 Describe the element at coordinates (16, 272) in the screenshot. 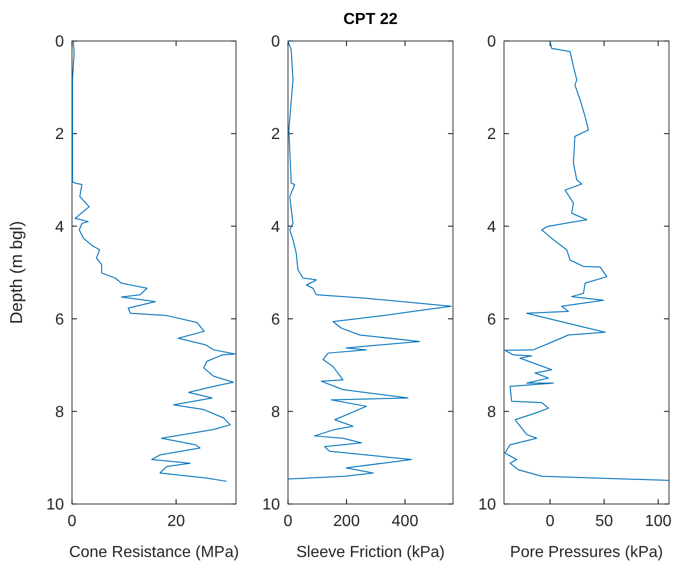

I see `y-axis-title: Depth (m bgl)` at that location.